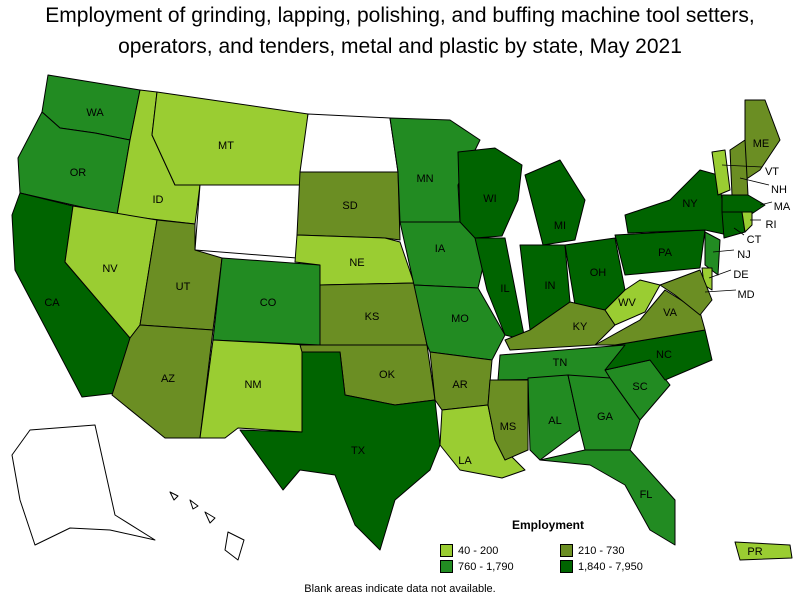 Image resolution: width=800 pixels, height=600 pixels. I want to click on state-pr, so click(763, 551).